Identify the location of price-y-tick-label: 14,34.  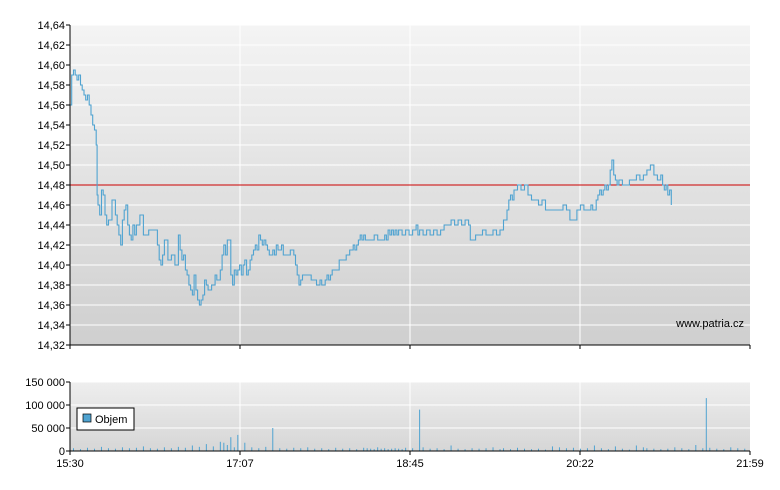
(51, 326).